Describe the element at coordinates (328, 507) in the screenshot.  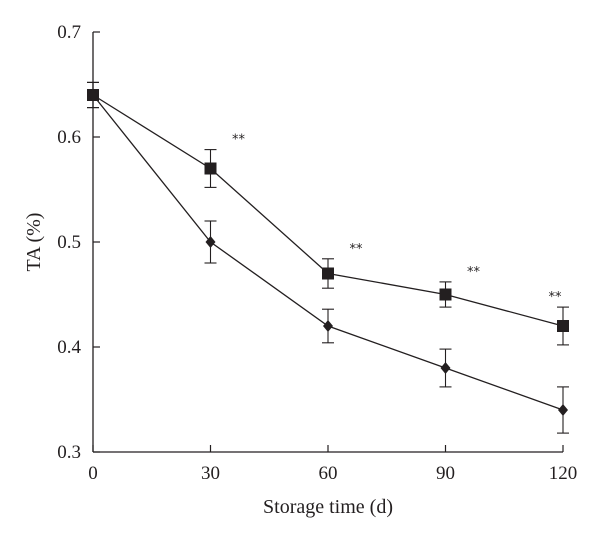
I see `x-axis-label: Storage time (d)` at that location.